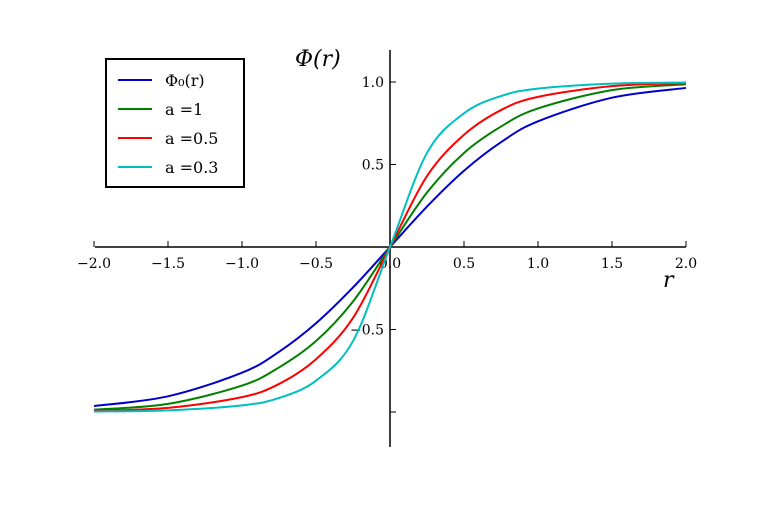  Describe the element at coordinates (175, 123) in the screenshot. I see `legend: Φ₀(r) a =1 a =0.5 a =0.3` at that location.